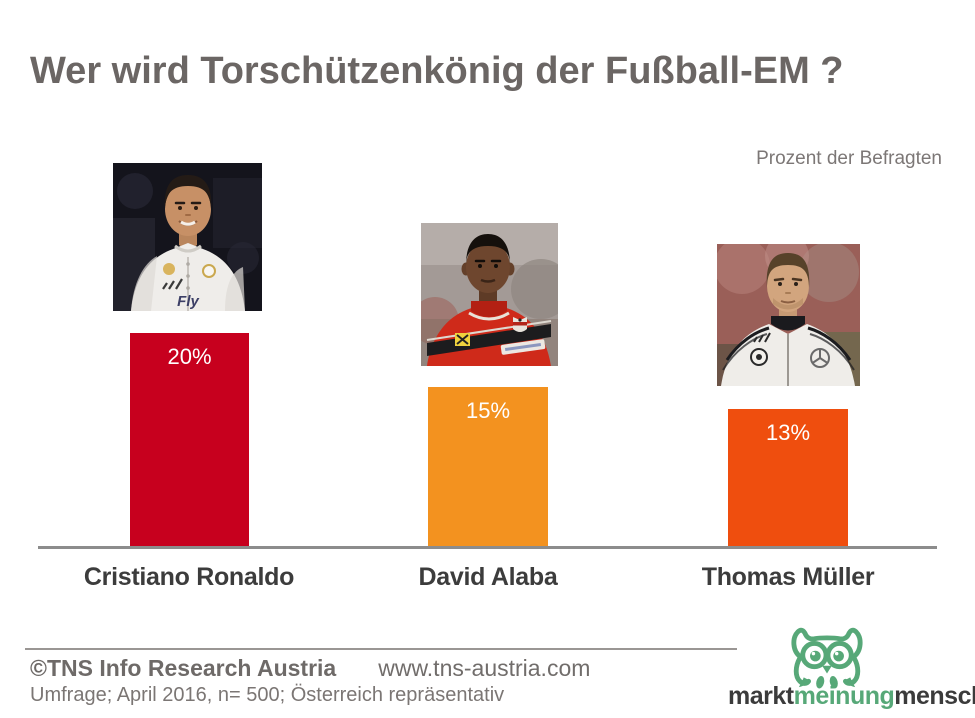 The width and height of the screenshot is (975, 718). I want to click on marktmeinungmensch-logo: marktmeinungmensch, so click(851, 671).